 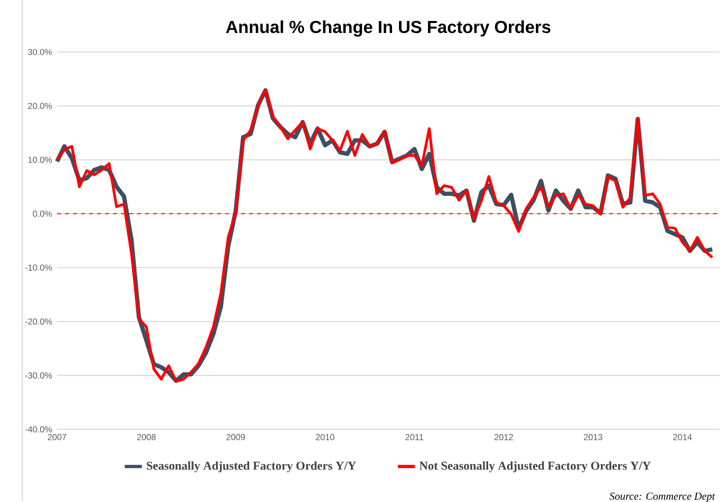 I want to click on x-tick-label: 2007, so click(x=57, y=437).